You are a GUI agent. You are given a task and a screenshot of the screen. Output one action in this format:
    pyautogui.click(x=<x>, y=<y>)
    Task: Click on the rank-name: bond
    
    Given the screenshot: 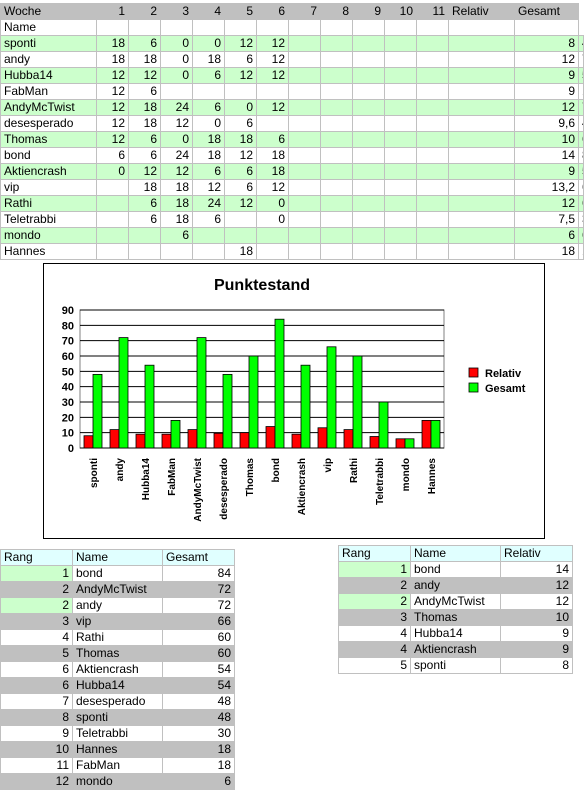 What is the action you would take?
    pyautogui.click(x=455, y=569)
    